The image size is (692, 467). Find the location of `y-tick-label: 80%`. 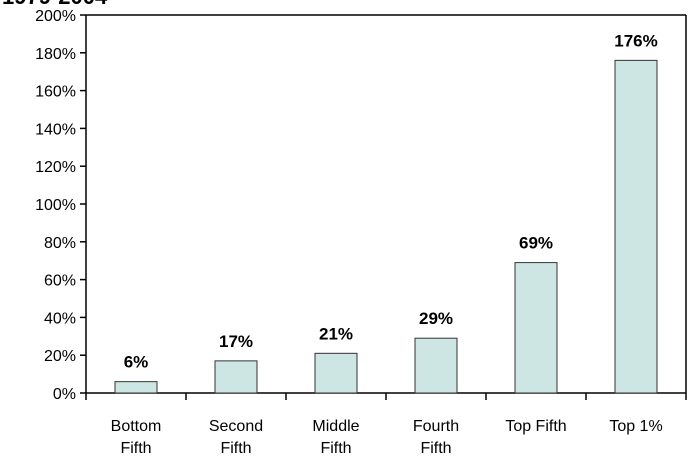

y-tick-label: 80% is located at coordinates (60, 243).